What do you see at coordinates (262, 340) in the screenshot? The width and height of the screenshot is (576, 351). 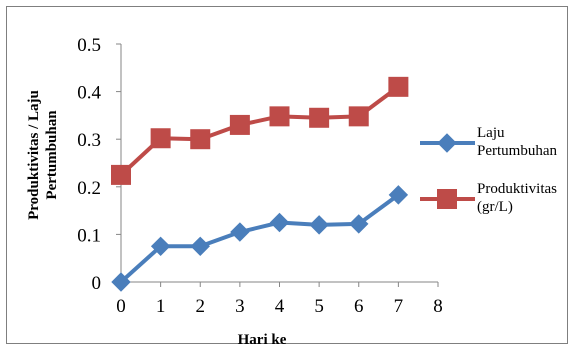 I see `x-axis-title: Hari ke` at bounding box center [262, 340].